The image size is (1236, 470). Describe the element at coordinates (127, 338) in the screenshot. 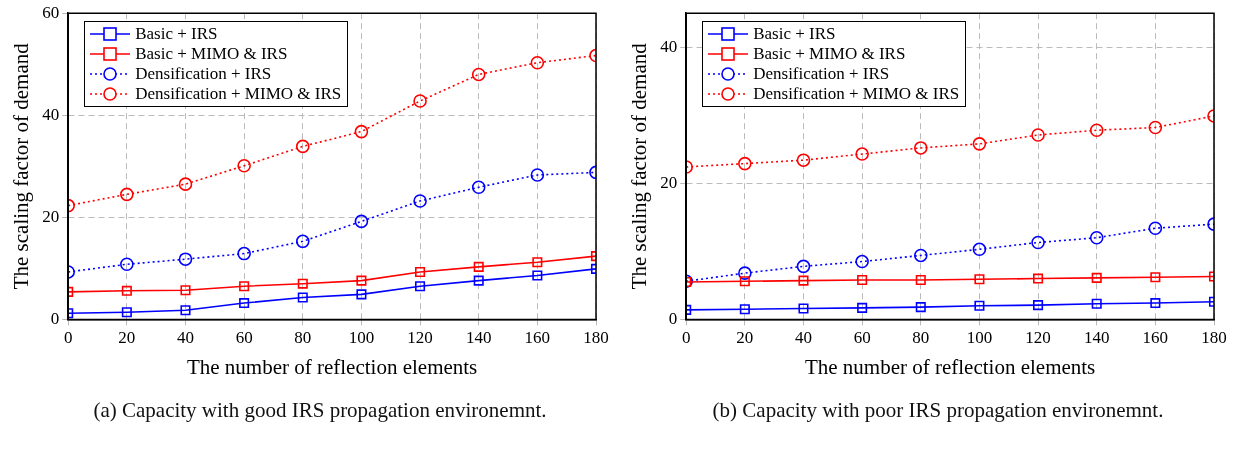

I see `x-tick-label: 20` at that location.